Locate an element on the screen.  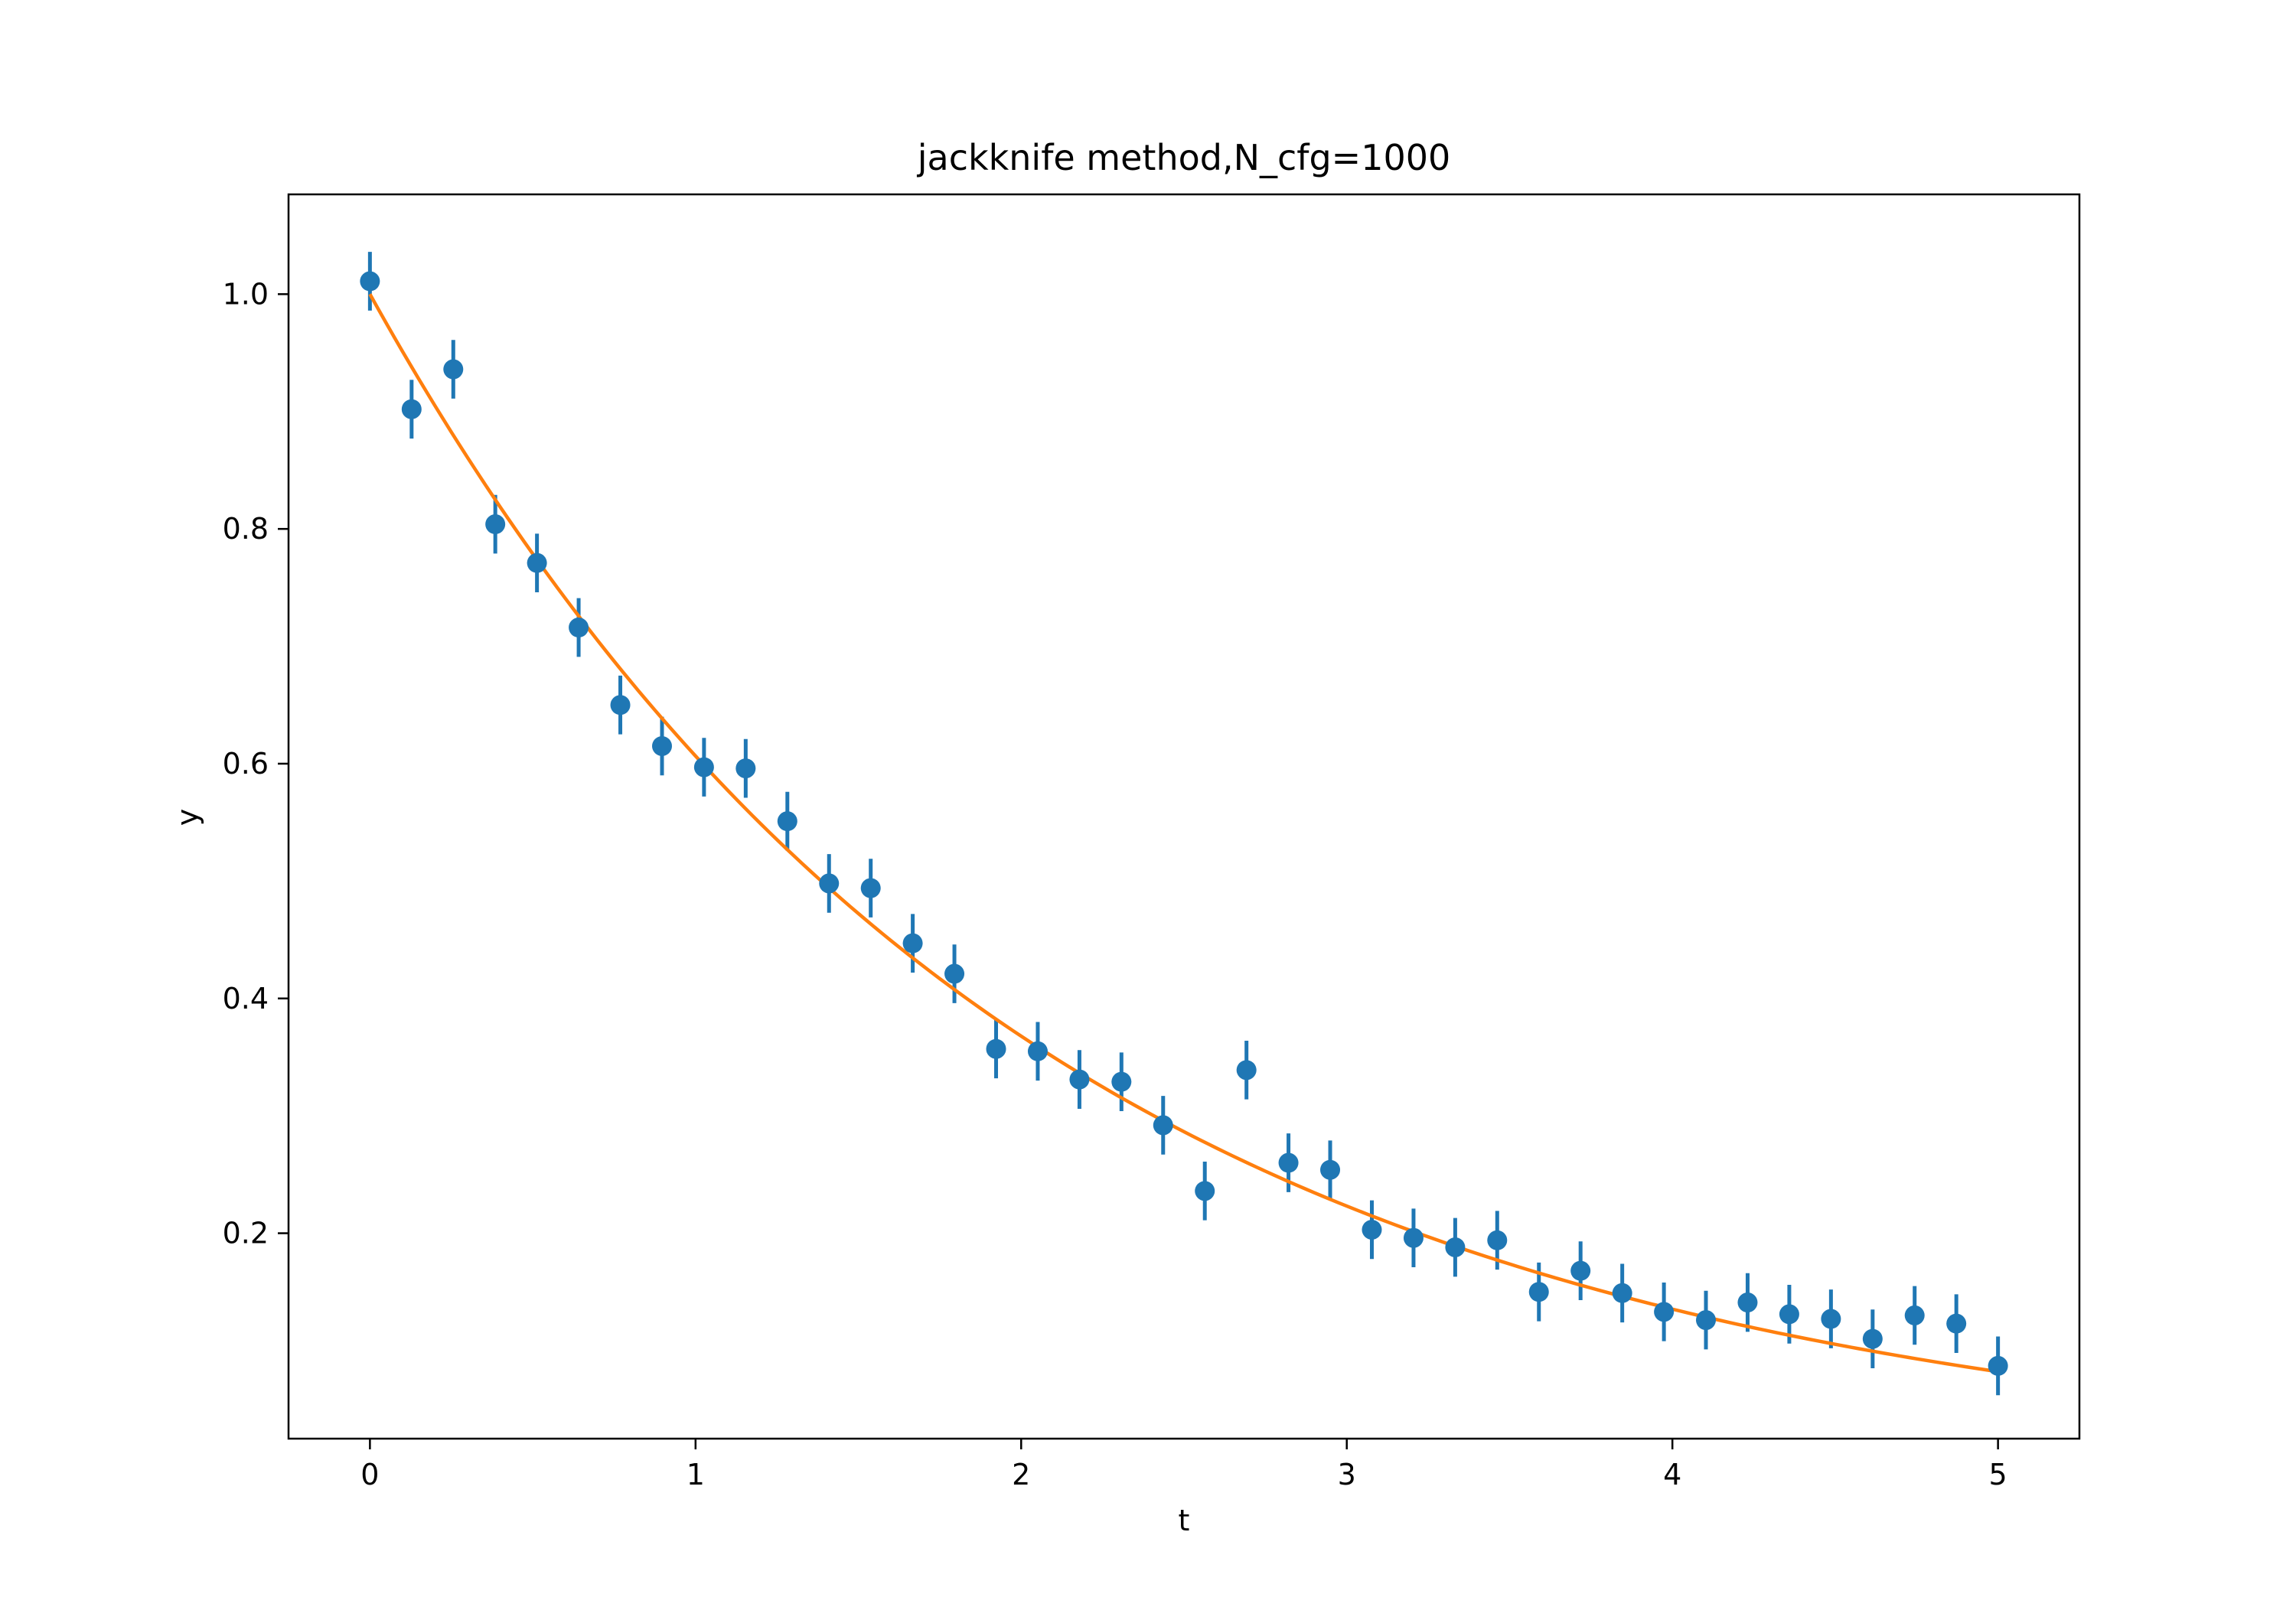
x-tick-label: 0 is located at coordinates (369, 1474).